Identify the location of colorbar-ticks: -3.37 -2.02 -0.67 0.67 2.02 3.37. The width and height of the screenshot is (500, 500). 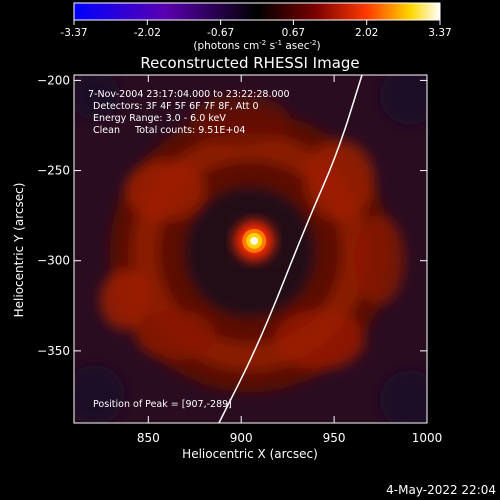
(256, 29).